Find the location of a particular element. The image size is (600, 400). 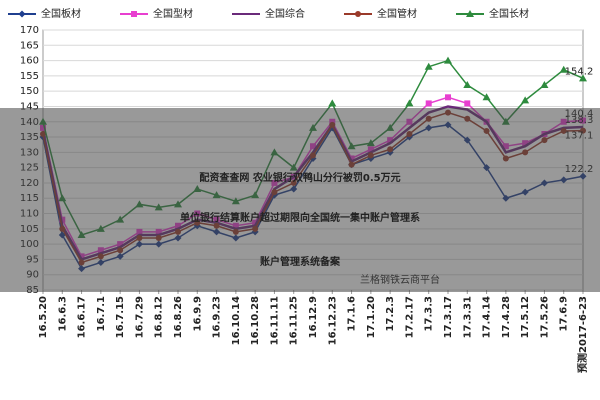

x-tick-label: 17.2.3 is located at coordinates (390, 313).